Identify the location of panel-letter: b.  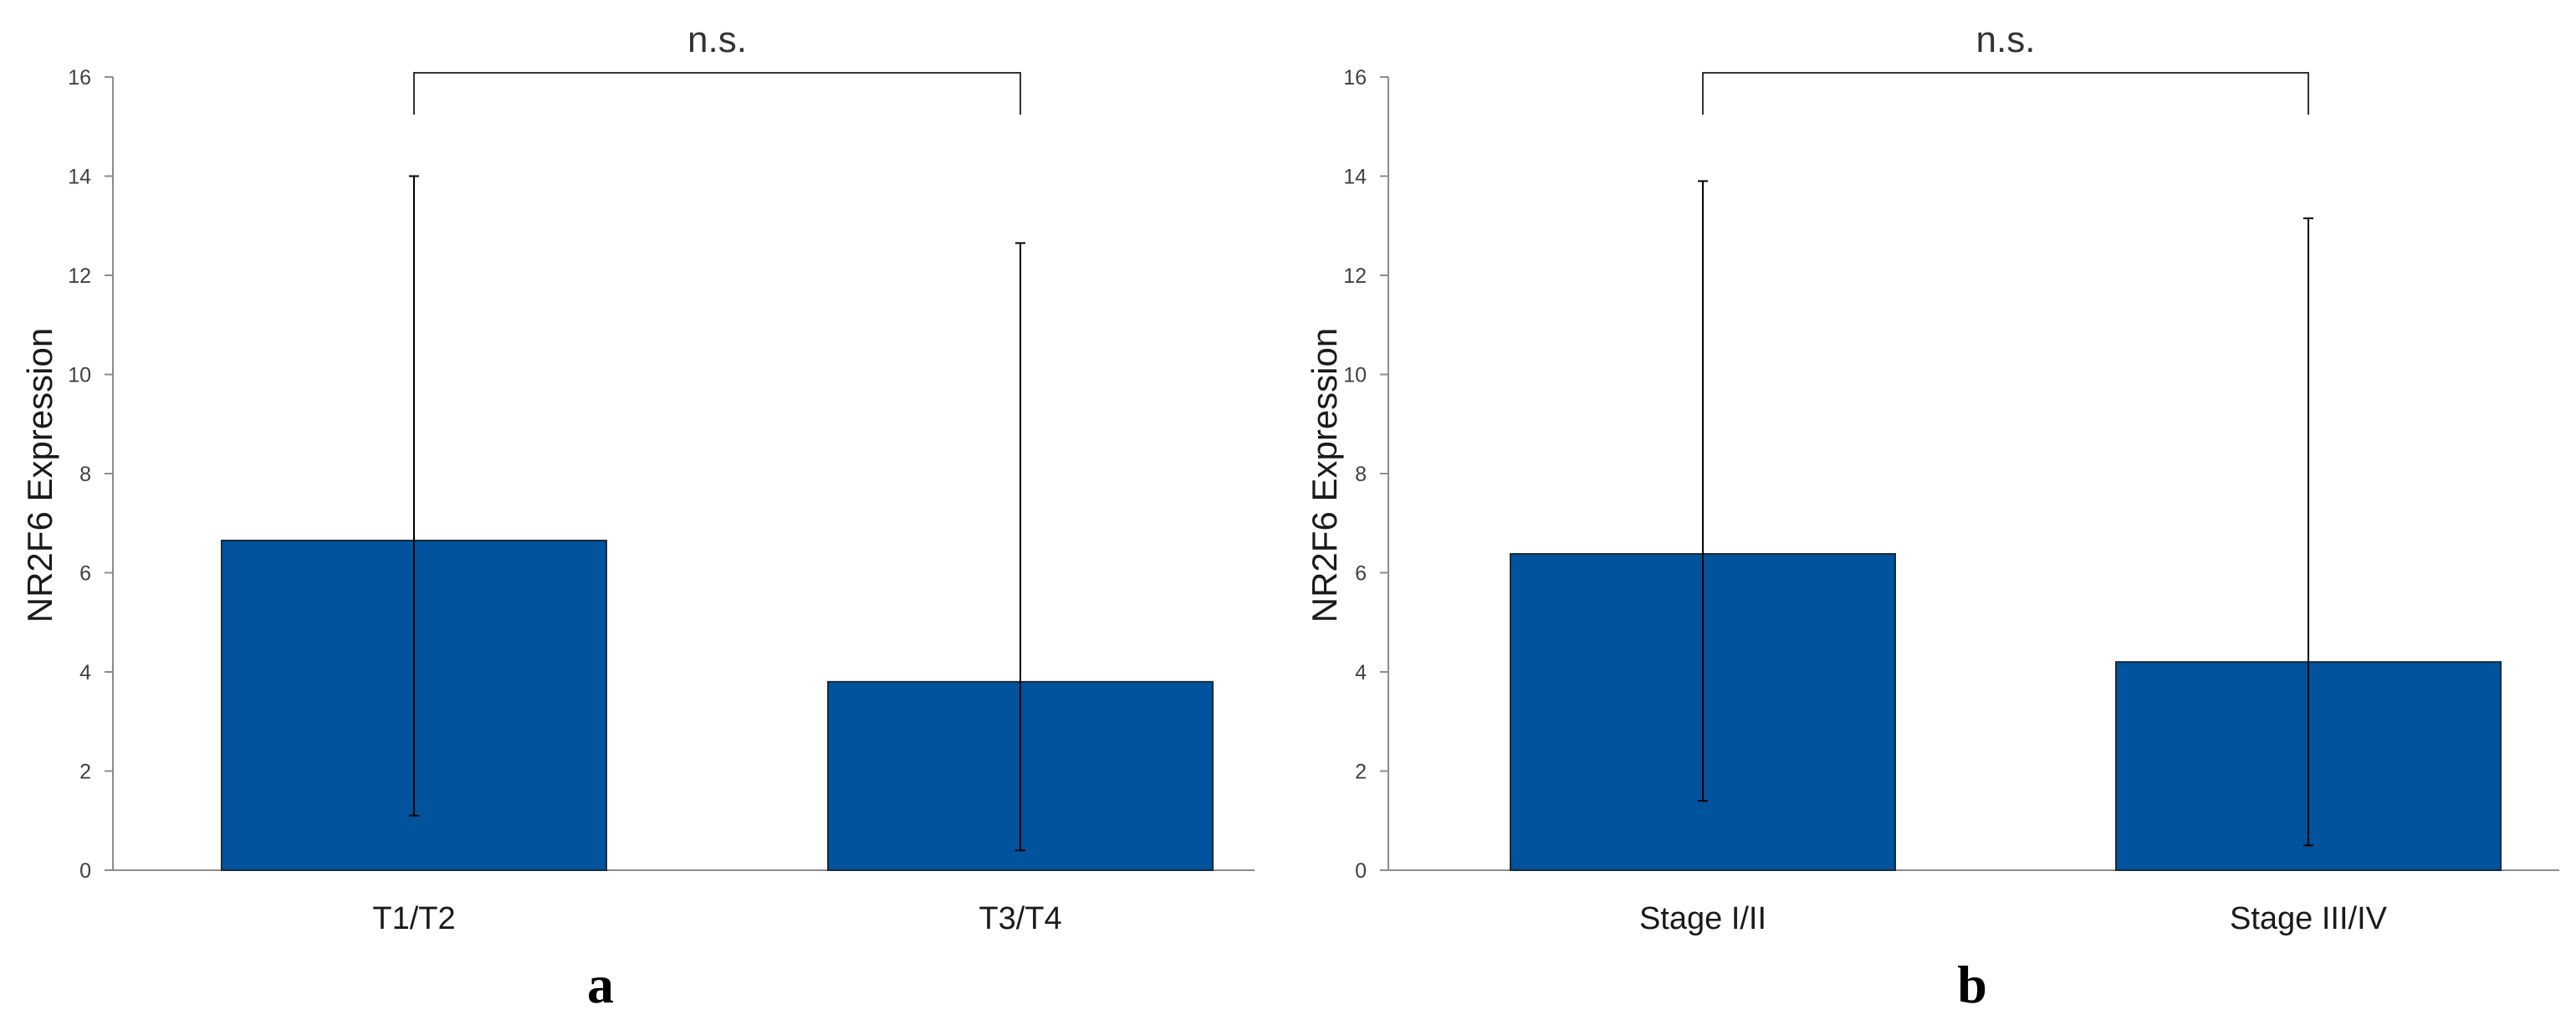
(1972, 985).